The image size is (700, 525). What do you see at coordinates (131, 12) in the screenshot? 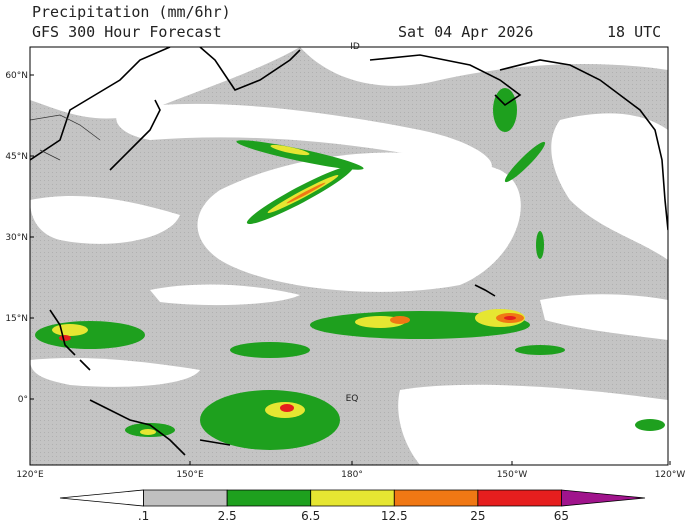
I see `title: Precipitation (mm/6hr)` at bounding box center [131, 12].